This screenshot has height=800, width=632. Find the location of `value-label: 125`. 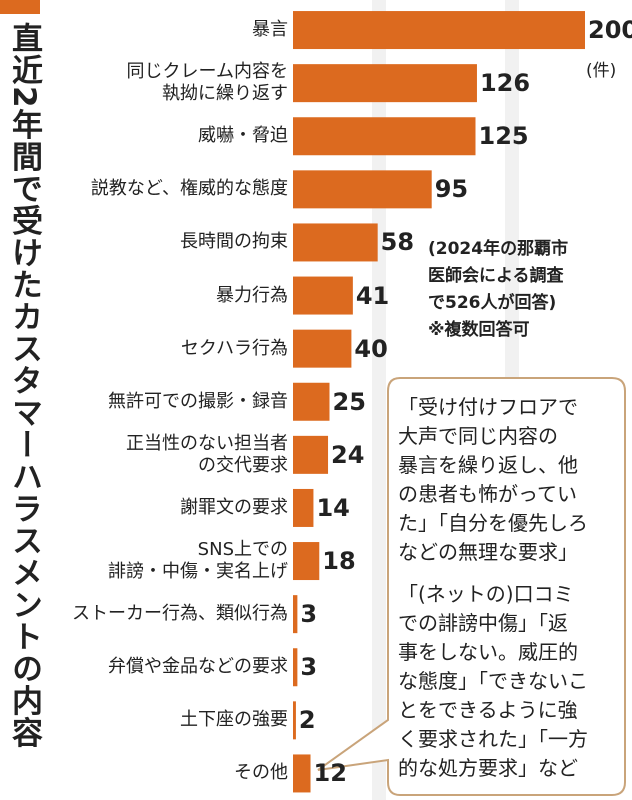

value-label: 125 is located at coordinates (503, 136).